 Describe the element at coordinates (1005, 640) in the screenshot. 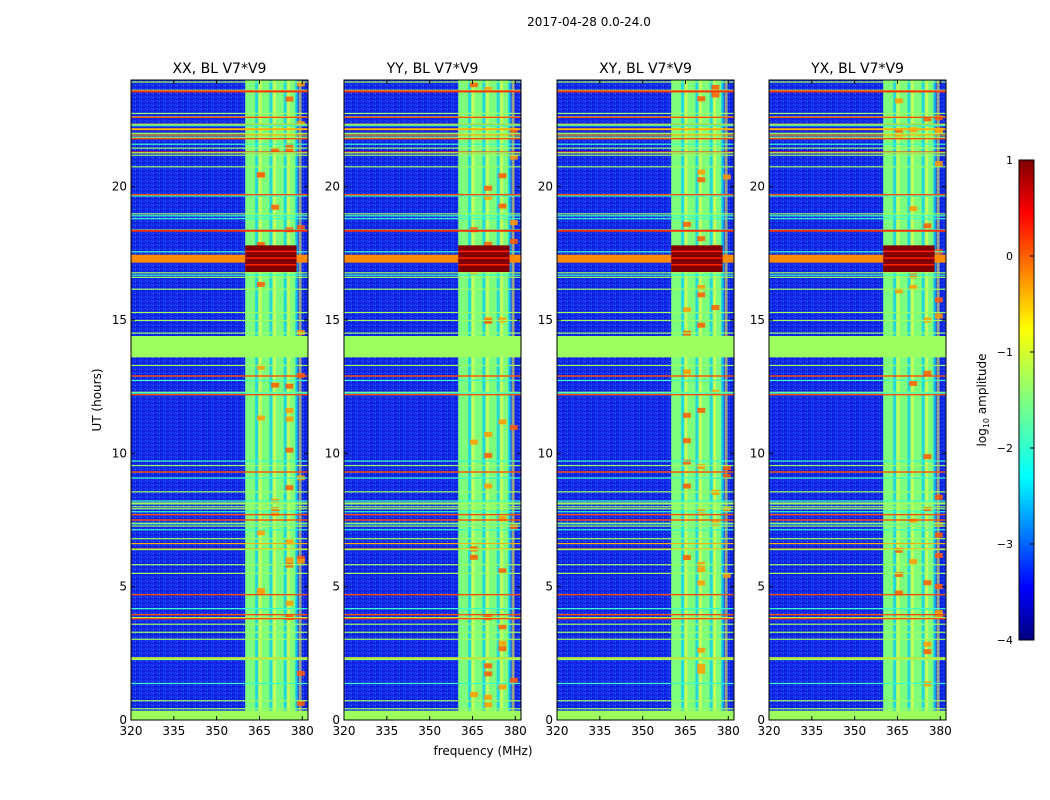

I see `colorbar-tick-label: −4` at that location.